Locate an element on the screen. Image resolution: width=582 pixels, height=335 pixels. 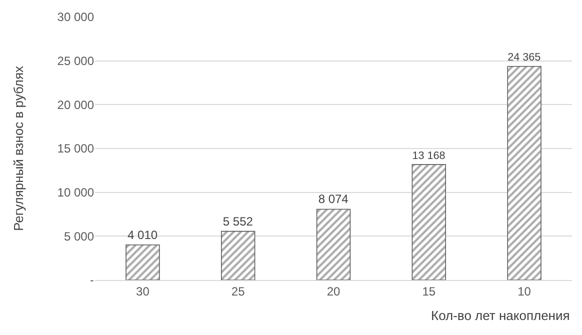
y-axis-title: Регулярный взнос в рублях is located at coordinates (18, 148).